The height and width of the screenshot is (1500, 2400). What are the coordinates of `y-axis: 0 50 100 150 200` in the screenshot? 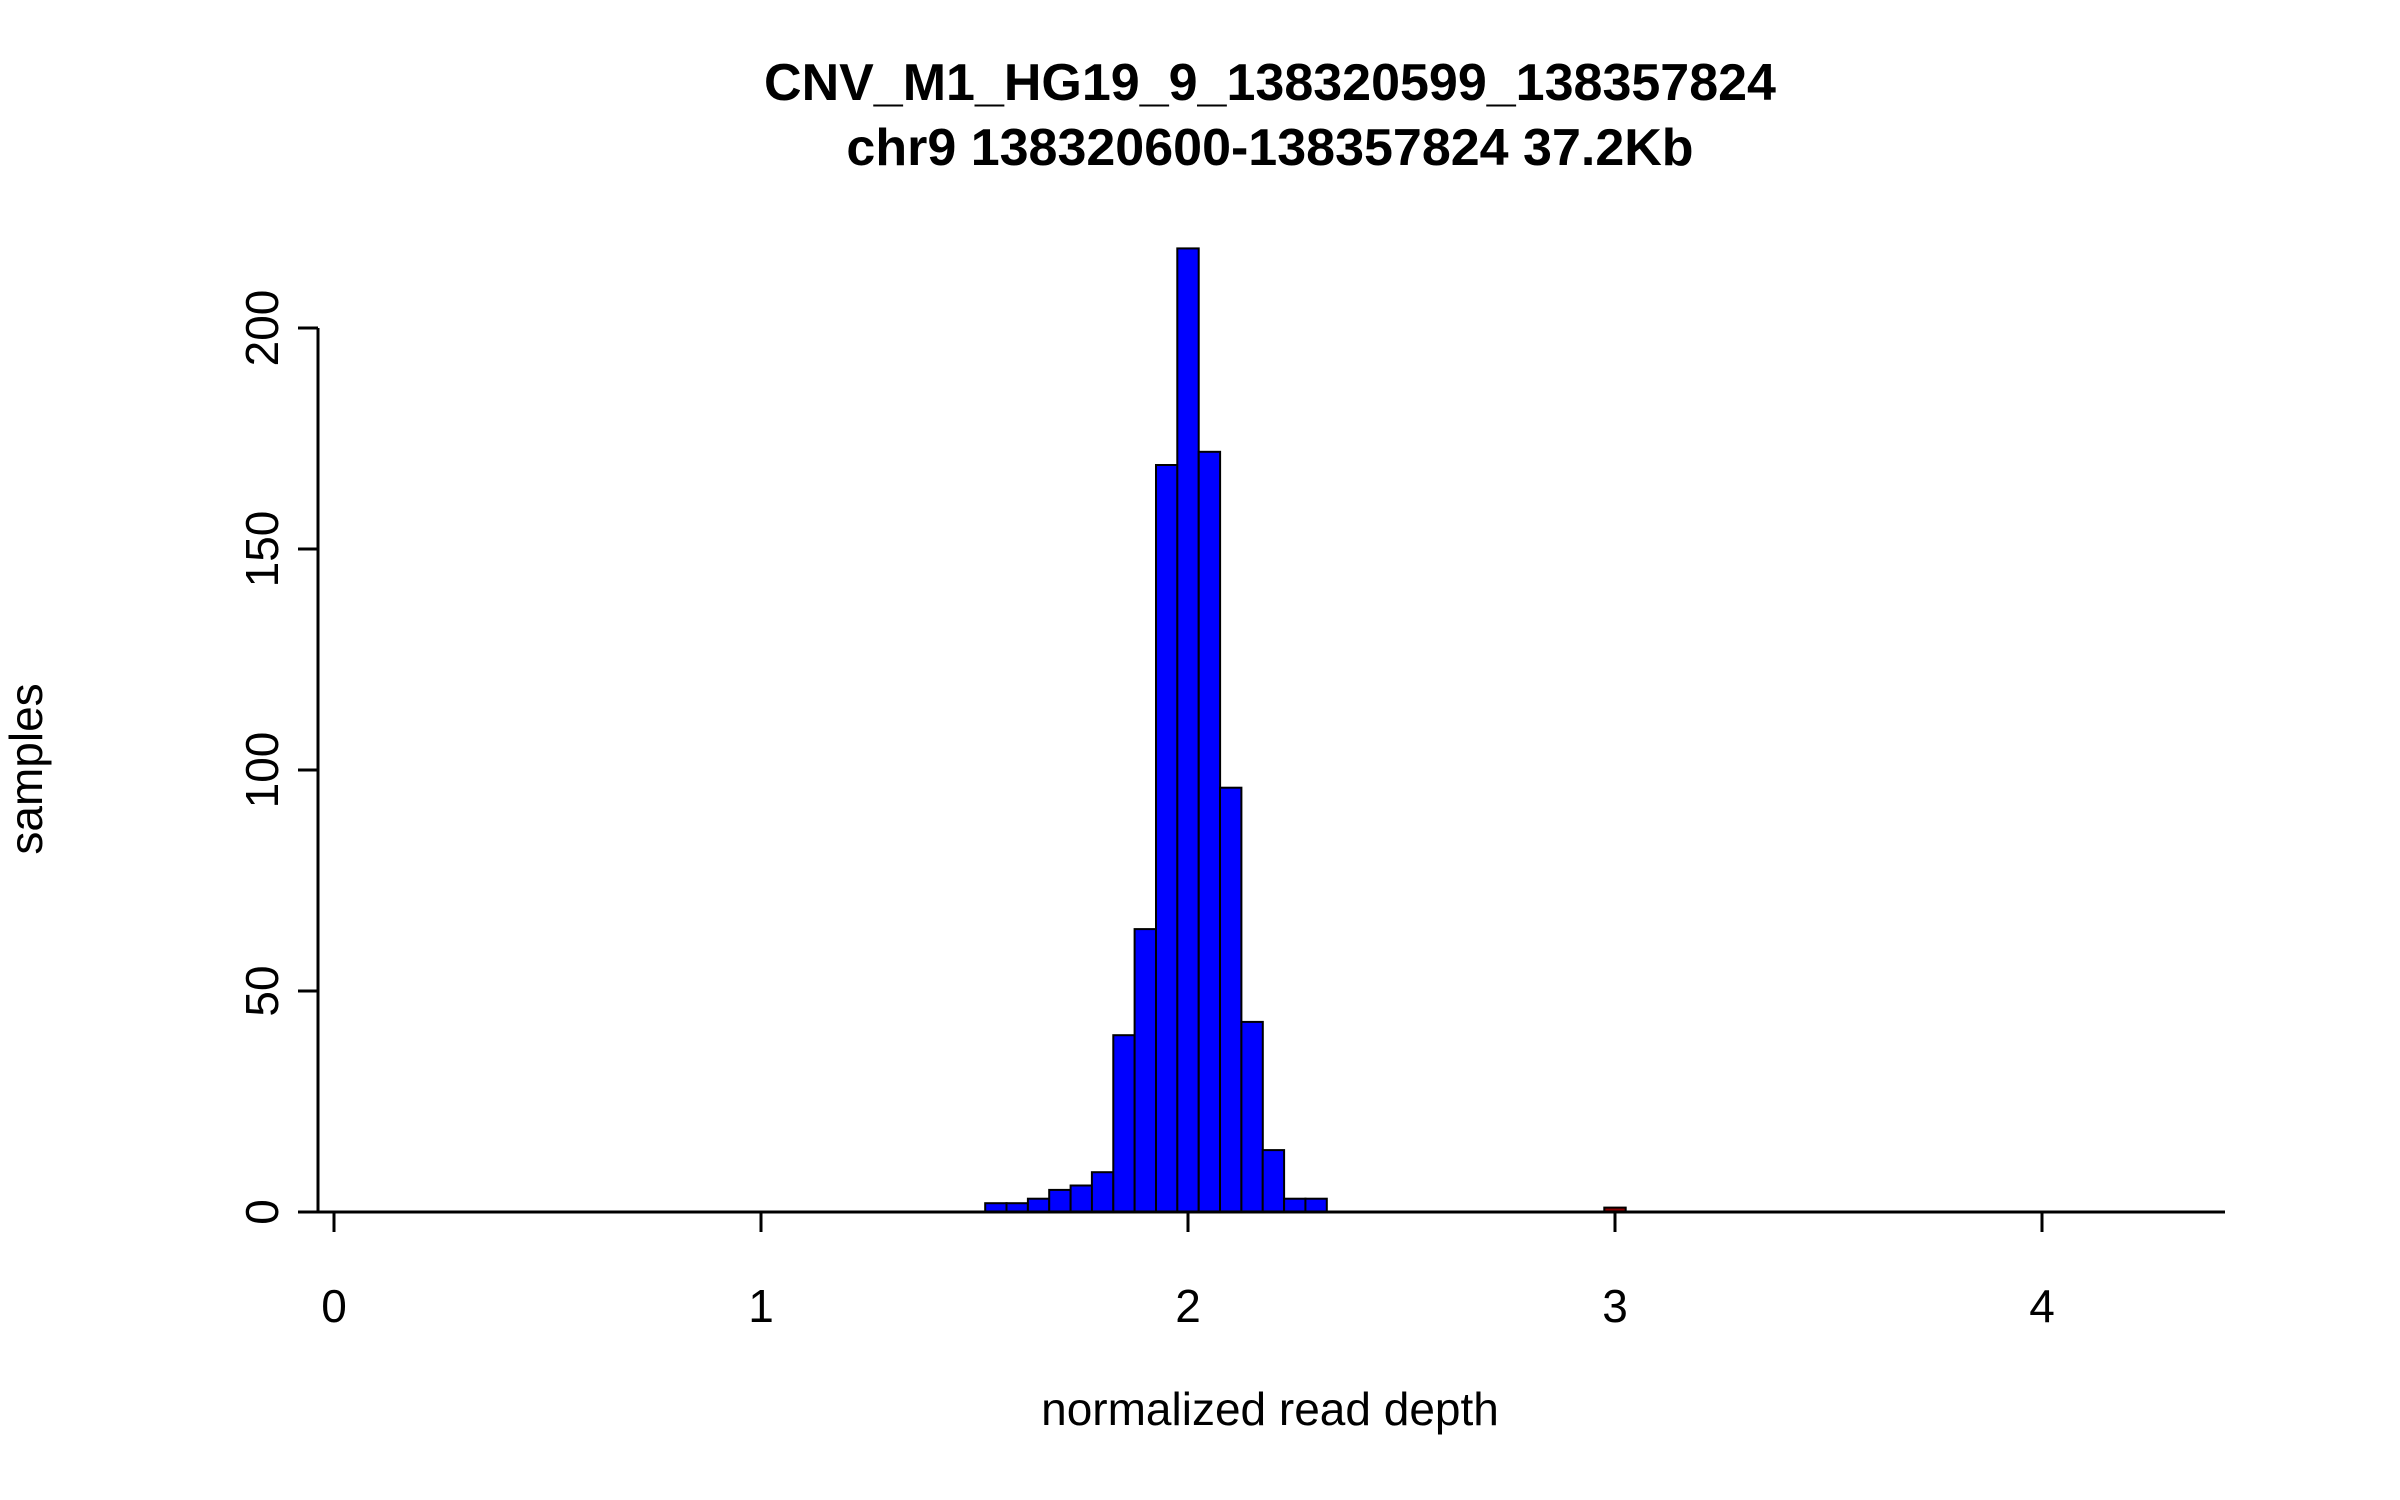 It's located at (278, 757).